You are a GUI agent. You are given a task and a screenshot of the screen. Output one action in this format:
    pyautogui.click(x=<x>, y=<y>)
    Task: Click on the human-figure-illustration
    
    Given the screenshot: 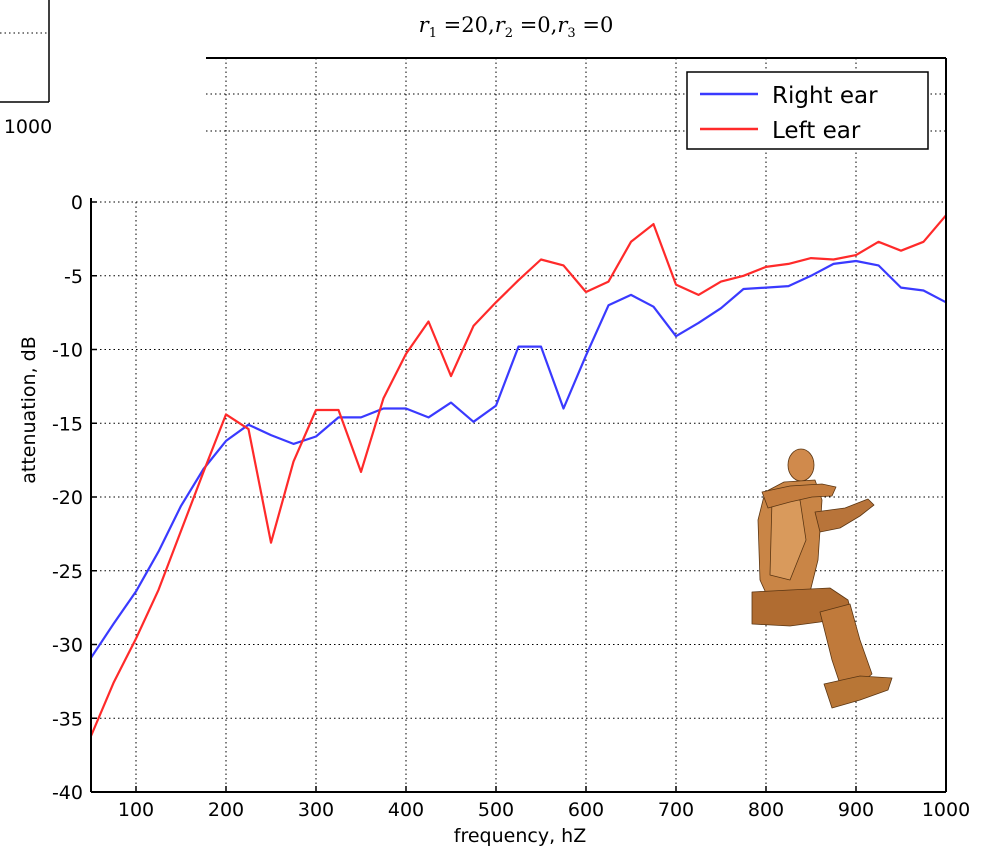 What is the action you would take?
    pyautogui.click(x=822, y=578)
    